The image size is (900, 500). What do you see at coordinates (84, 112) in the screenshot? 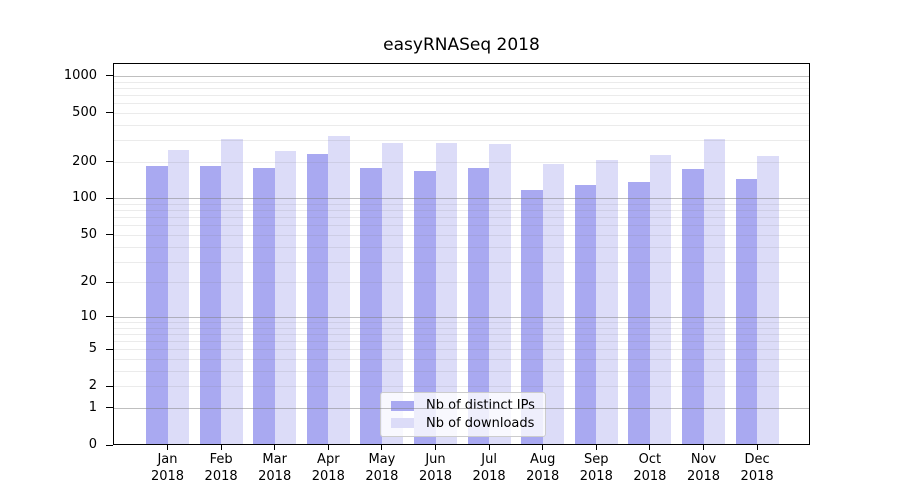
I see `y-tick-label: 500` at bounding box center [84, 112].